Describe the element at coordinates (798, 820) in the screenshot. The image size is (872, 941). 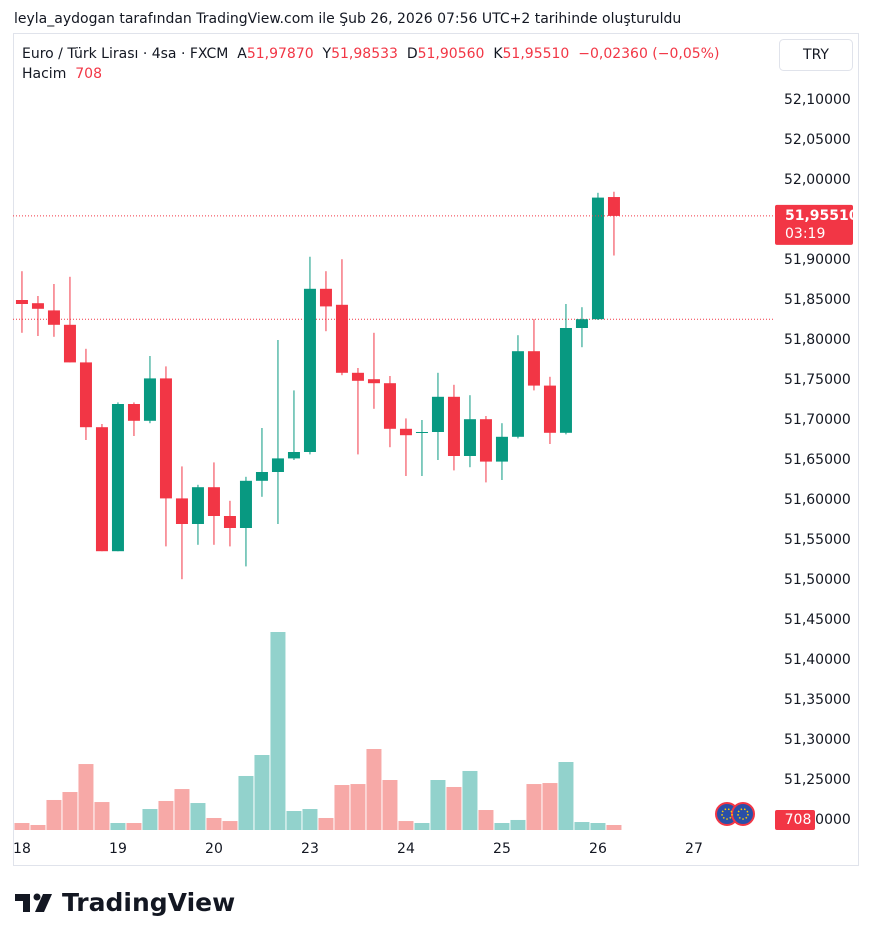
I see `volume-badge-label: 708` at that location.